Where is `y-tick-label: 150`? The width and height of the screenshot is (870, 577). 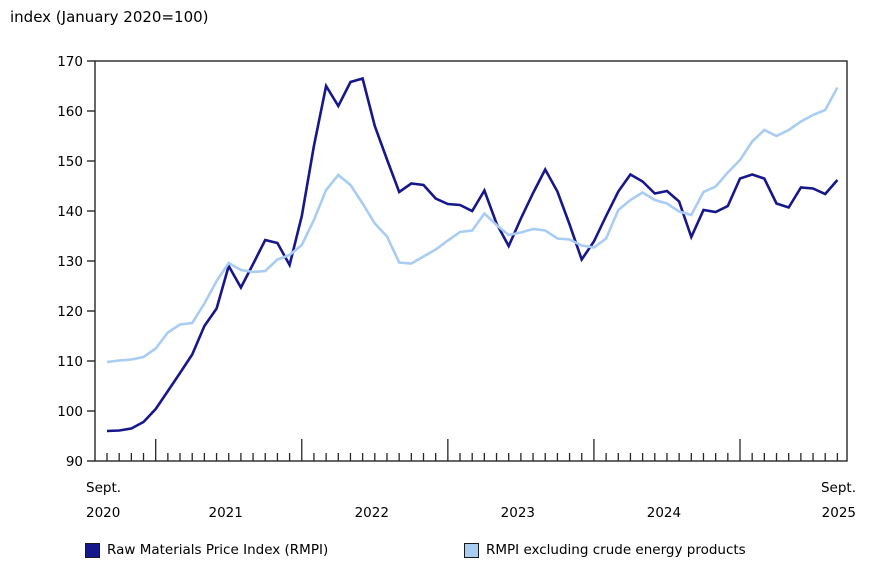 y-tick-label: 150 is located at coordinates (70, 162).